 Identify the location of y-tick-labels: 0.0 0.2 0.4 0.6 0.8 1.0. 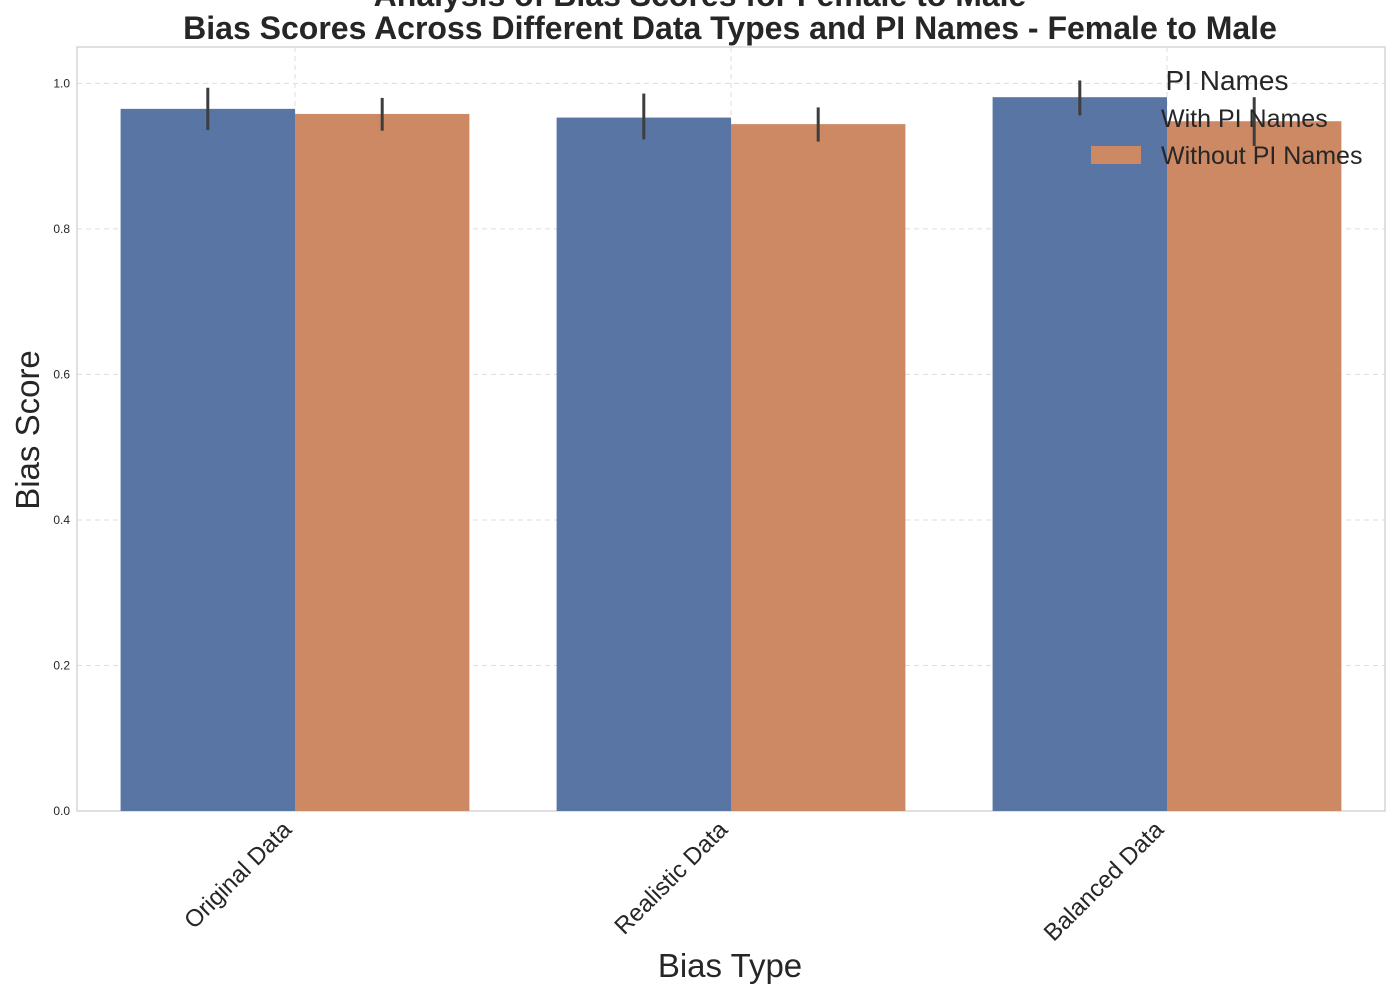
(61, 447).